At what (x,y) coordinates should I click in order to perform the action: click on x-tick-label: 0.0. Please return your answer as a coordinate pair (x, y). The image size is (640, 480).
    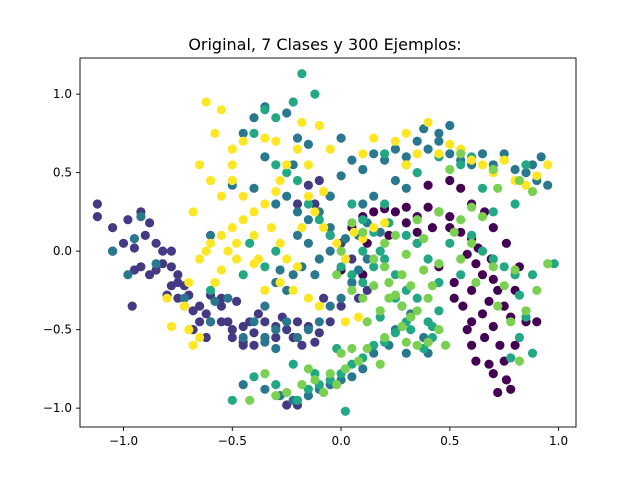
    Looking at the image, I should click on (341, 441).